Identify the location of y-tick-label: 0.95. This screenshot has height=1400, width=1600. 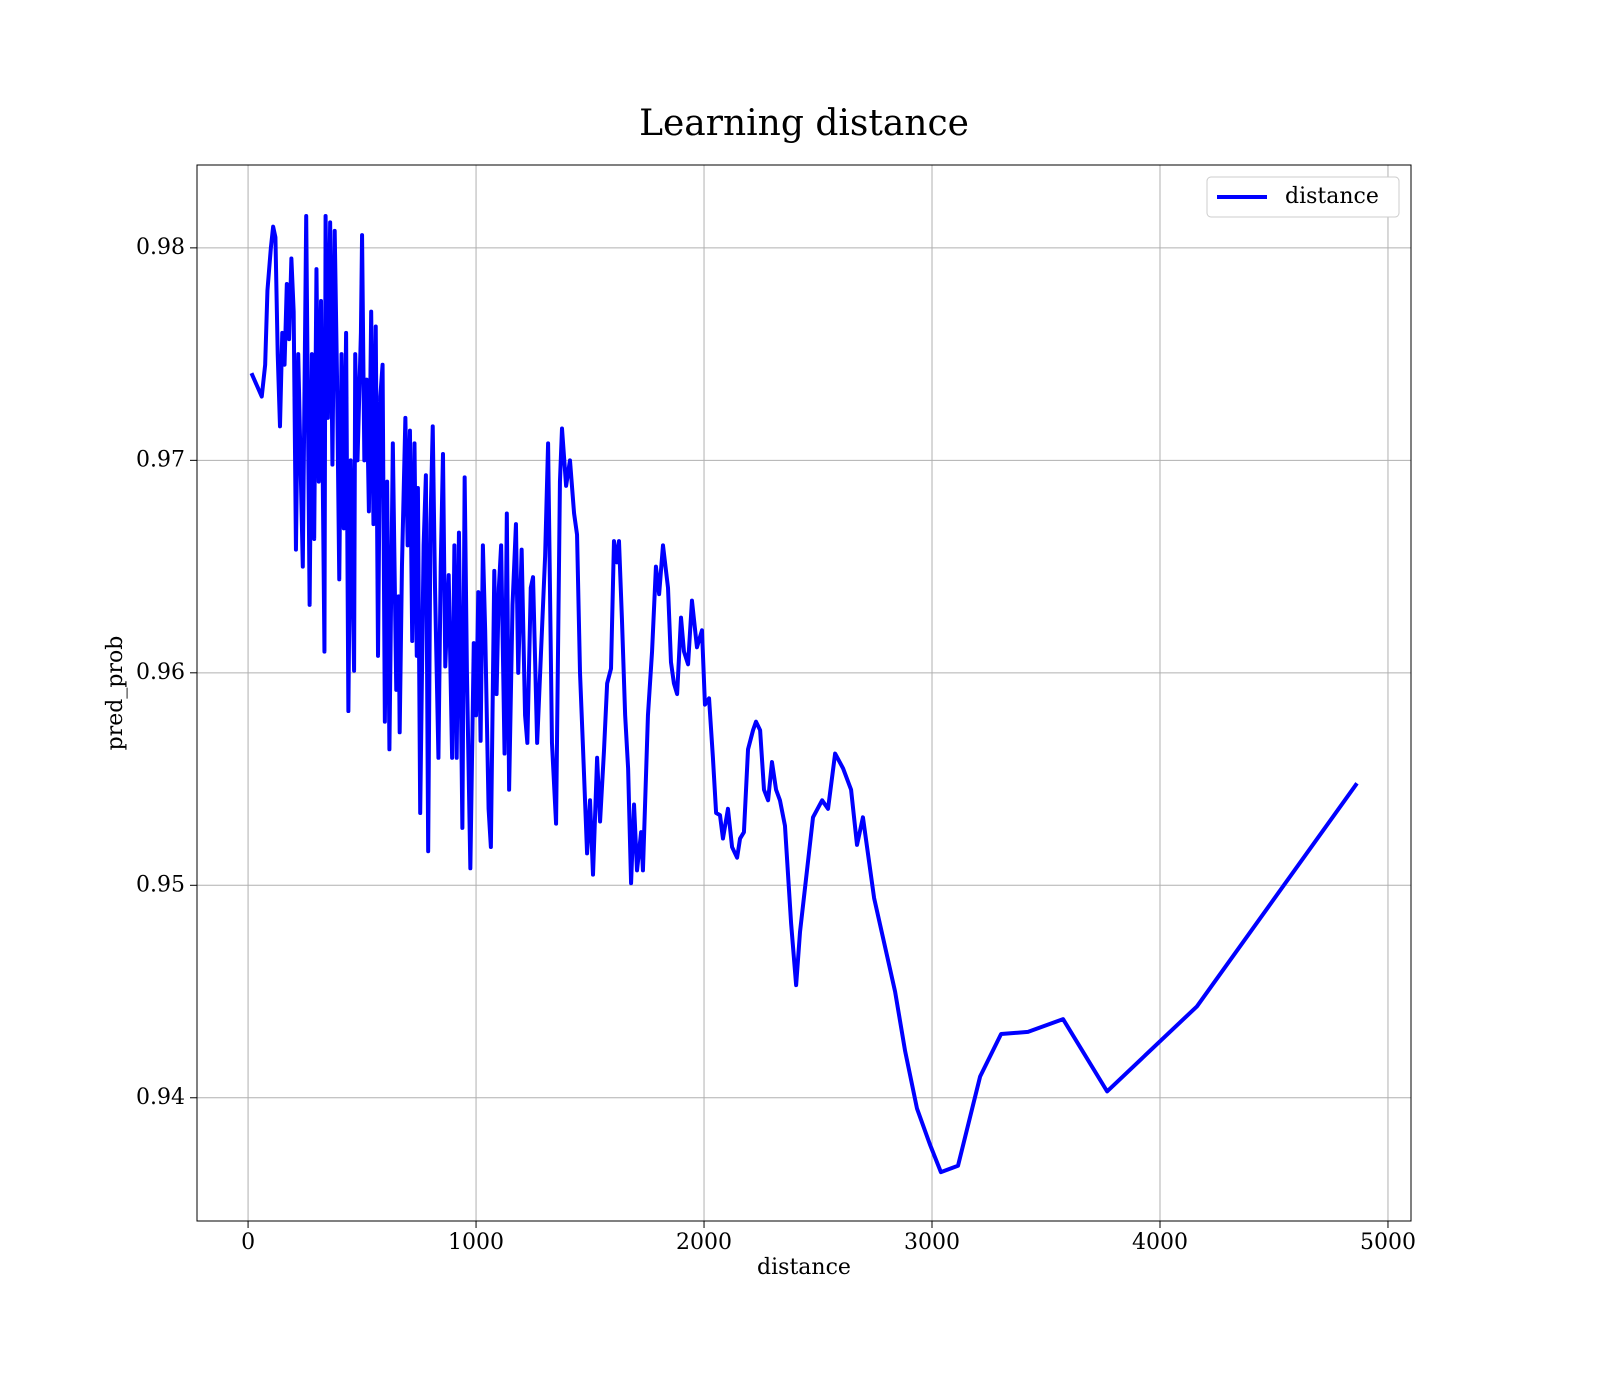
(160, 884).